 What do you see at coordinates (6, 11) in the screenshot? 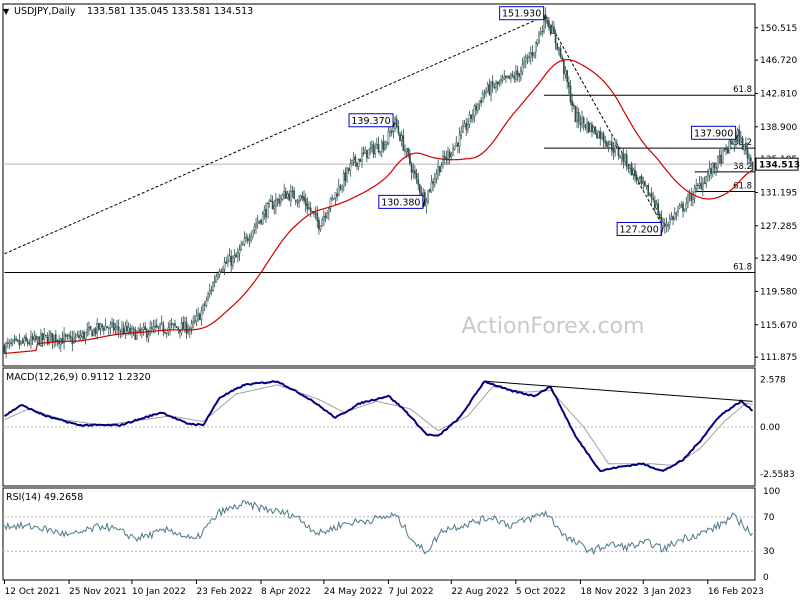
I see `panel-collapse-icon: ▼` at bounding box center [6, 11].